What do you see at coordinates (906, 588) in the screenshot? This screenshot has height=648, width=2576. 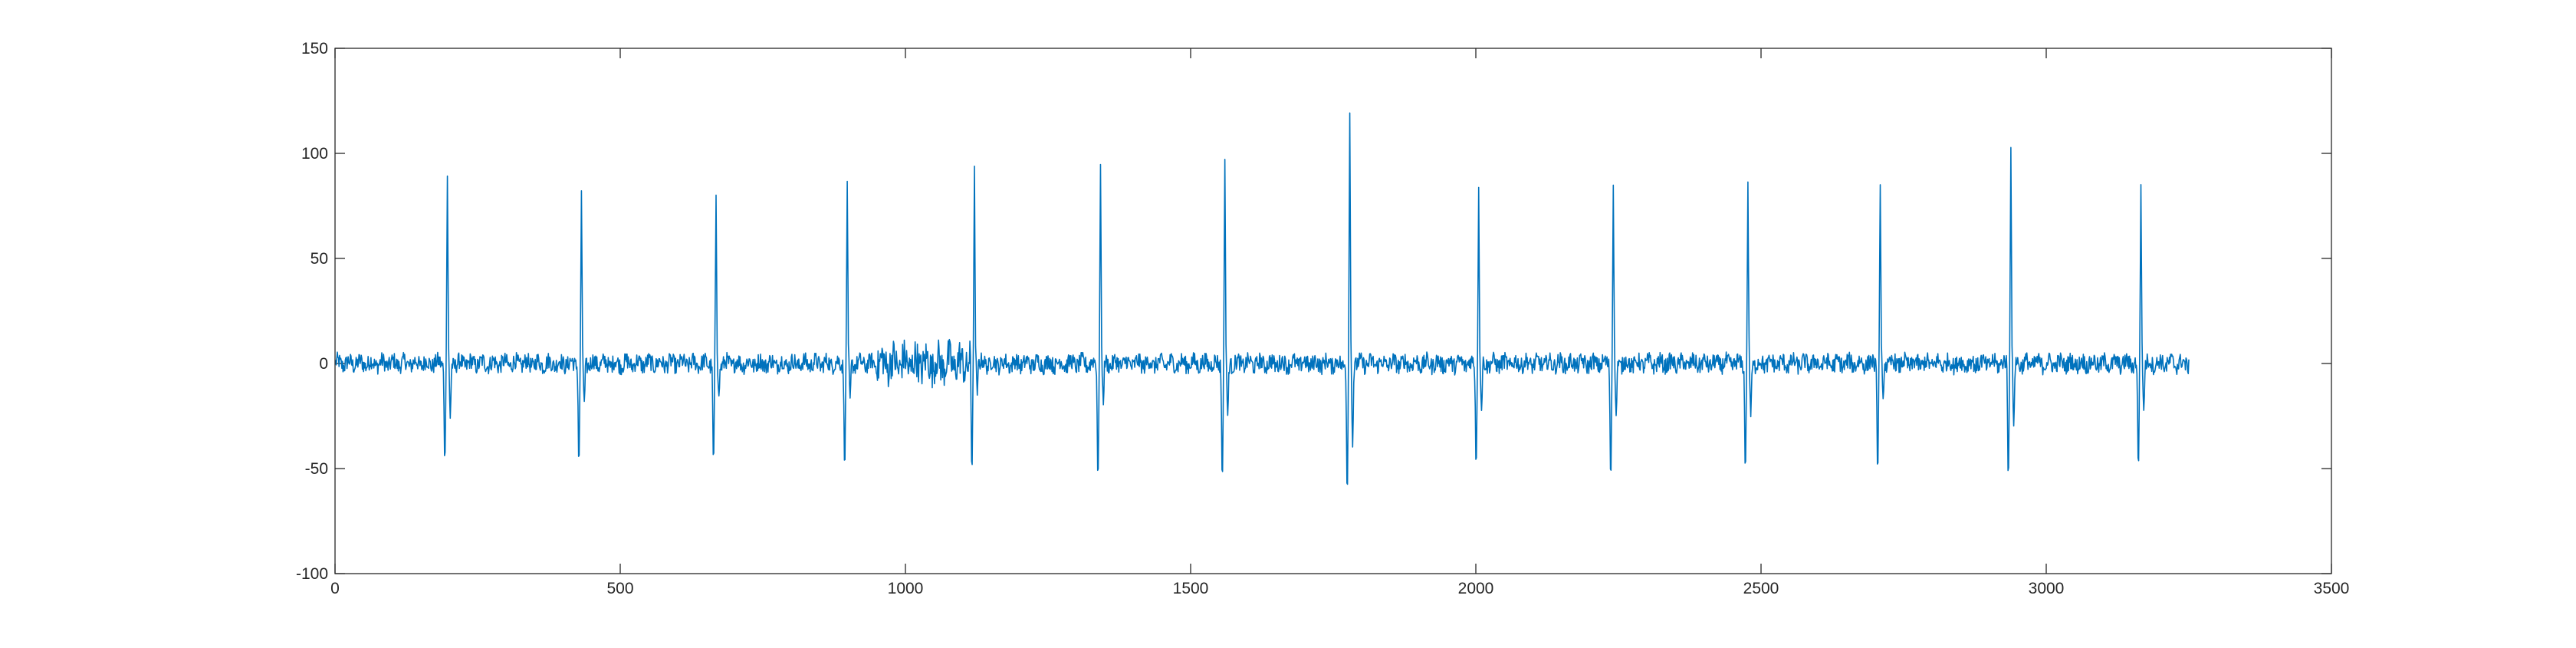 I see `x-tick-label: 1000` at bounding box center [906, 588].